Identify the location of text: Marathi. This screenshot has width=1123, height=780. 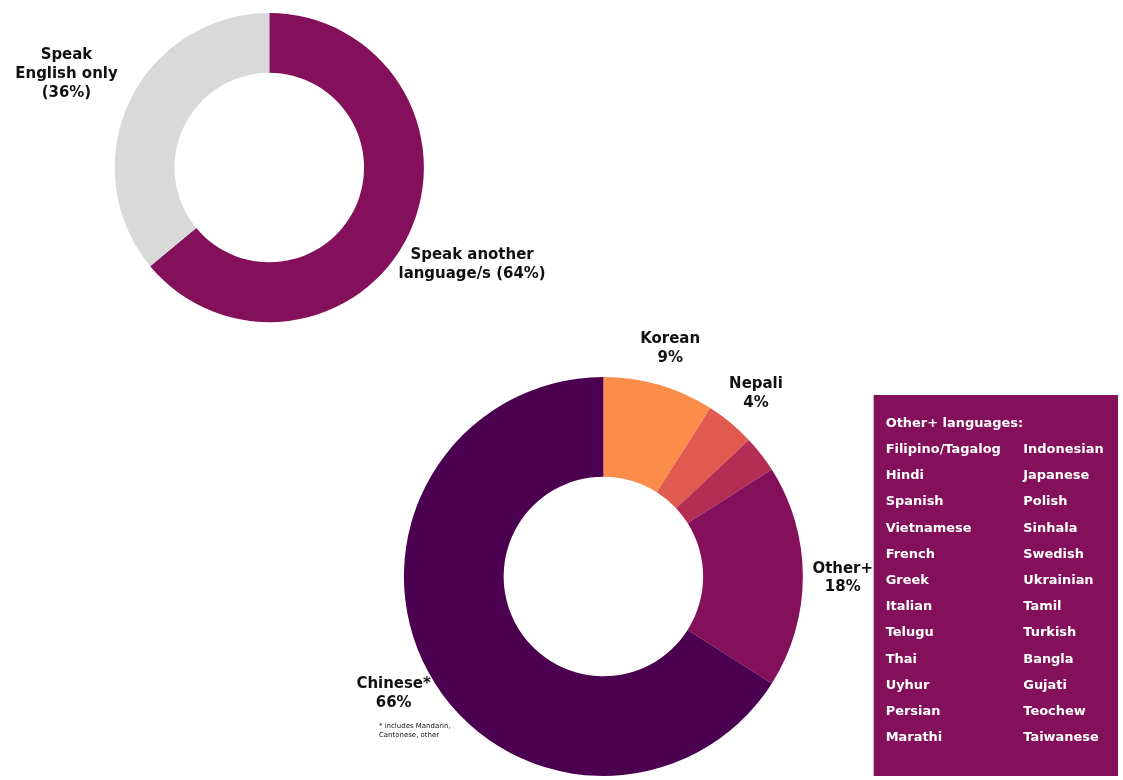
(914, 737).